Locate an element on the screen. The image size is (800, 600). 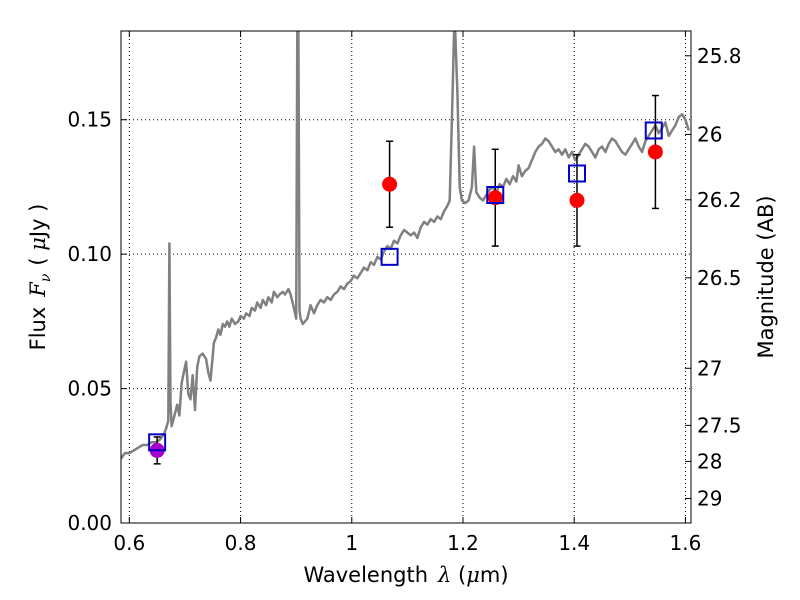
y2-tick-label: 29 is located at coordinates (709, 498).